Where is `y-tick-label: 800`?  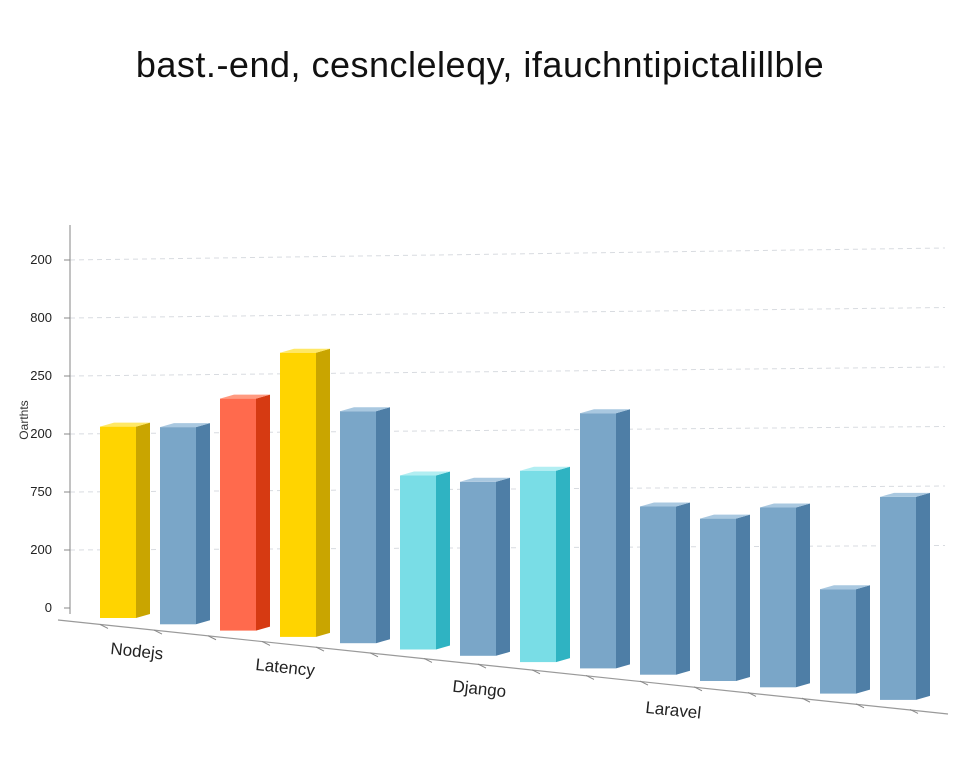 y-tick-label: 800 is located at coordinates (41, 317).